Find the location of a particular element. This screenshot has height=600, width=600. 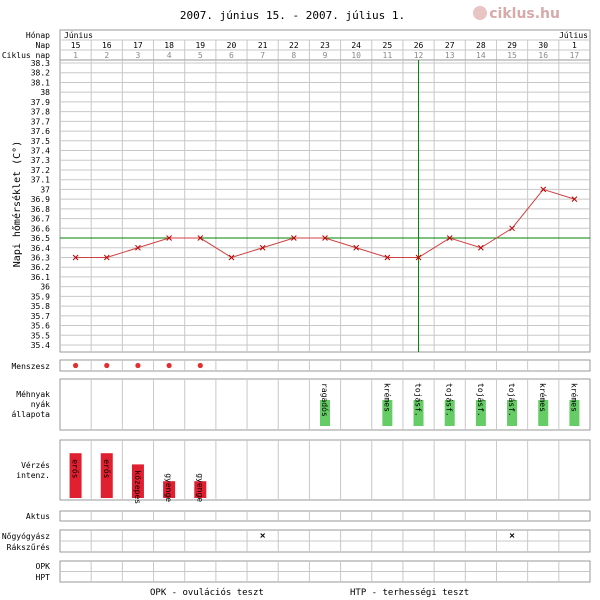

cycle-day-label: 8 is located at coordinates (293, 55).